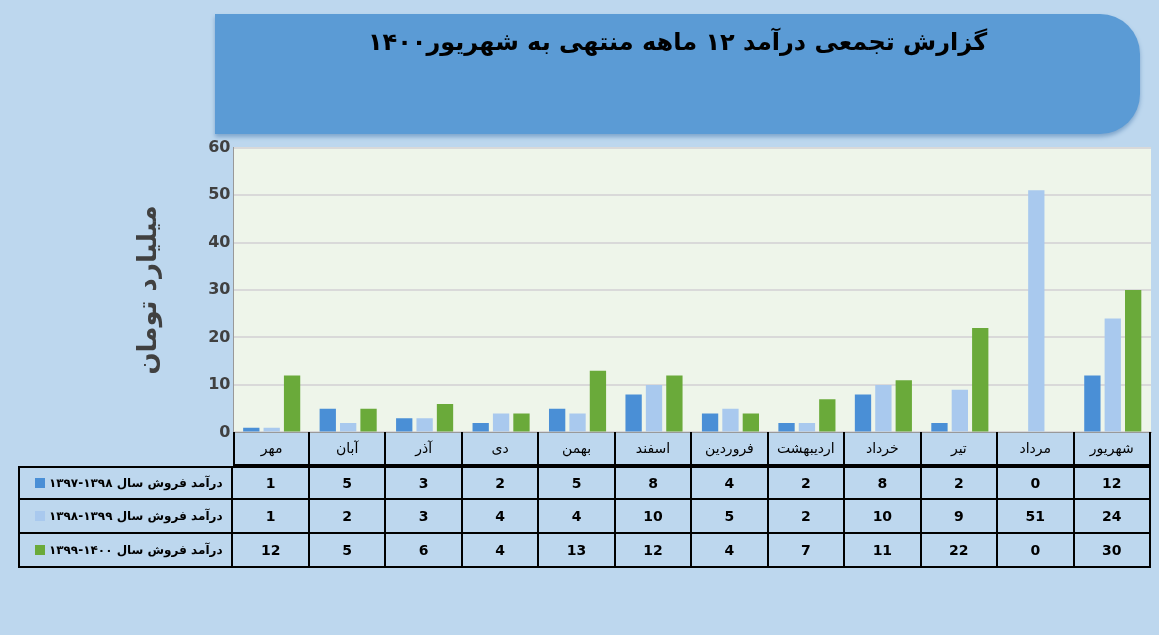 The width and height of the screenshot is (1159, 635). Describe the element at coordinates (271, 449) in the screenshot. I see `x-tick-label: مهر` at that location.